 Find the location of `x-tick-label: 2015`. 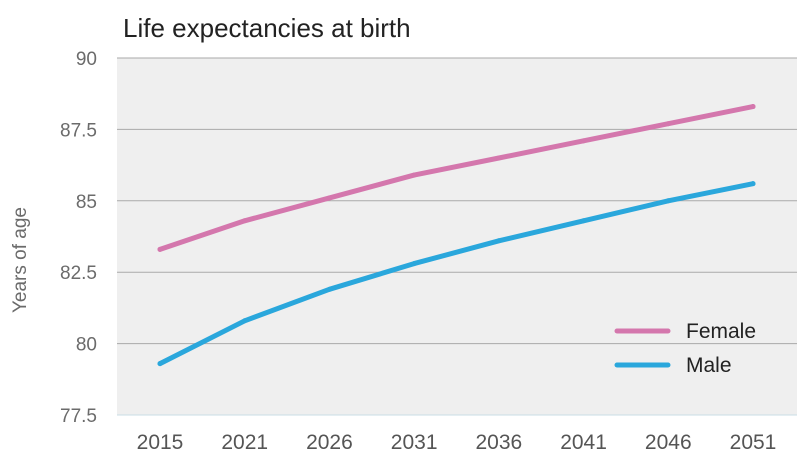

x-tick-label: 2015 is located at coordinates (160, 442).